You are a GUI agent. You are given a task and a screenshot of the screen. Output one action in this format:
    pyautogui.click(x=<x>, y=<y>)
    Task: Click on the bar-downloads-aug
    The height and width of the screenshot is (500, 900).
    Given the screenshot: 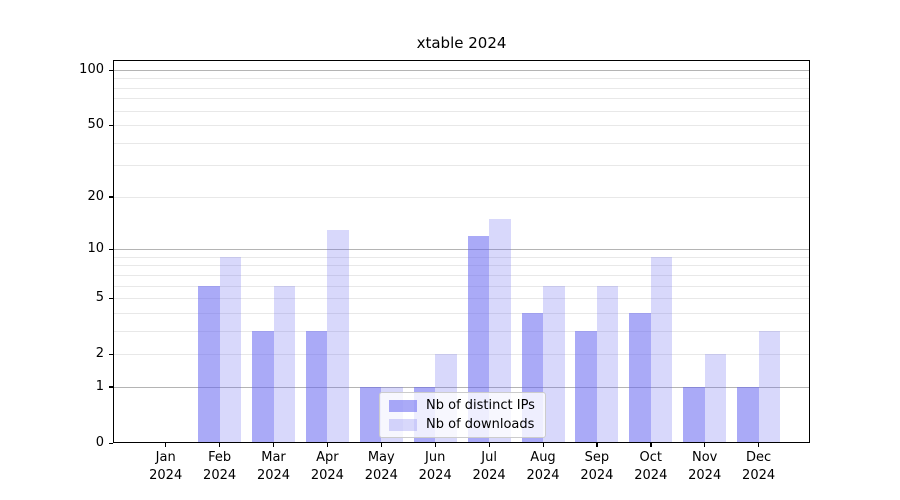 What is the action you would take?
    pyautogui.click(x=554, y=364)
    